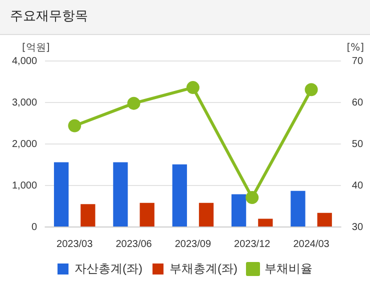  I want to click on x-tick-label: 2023/12, so click(252, 244).